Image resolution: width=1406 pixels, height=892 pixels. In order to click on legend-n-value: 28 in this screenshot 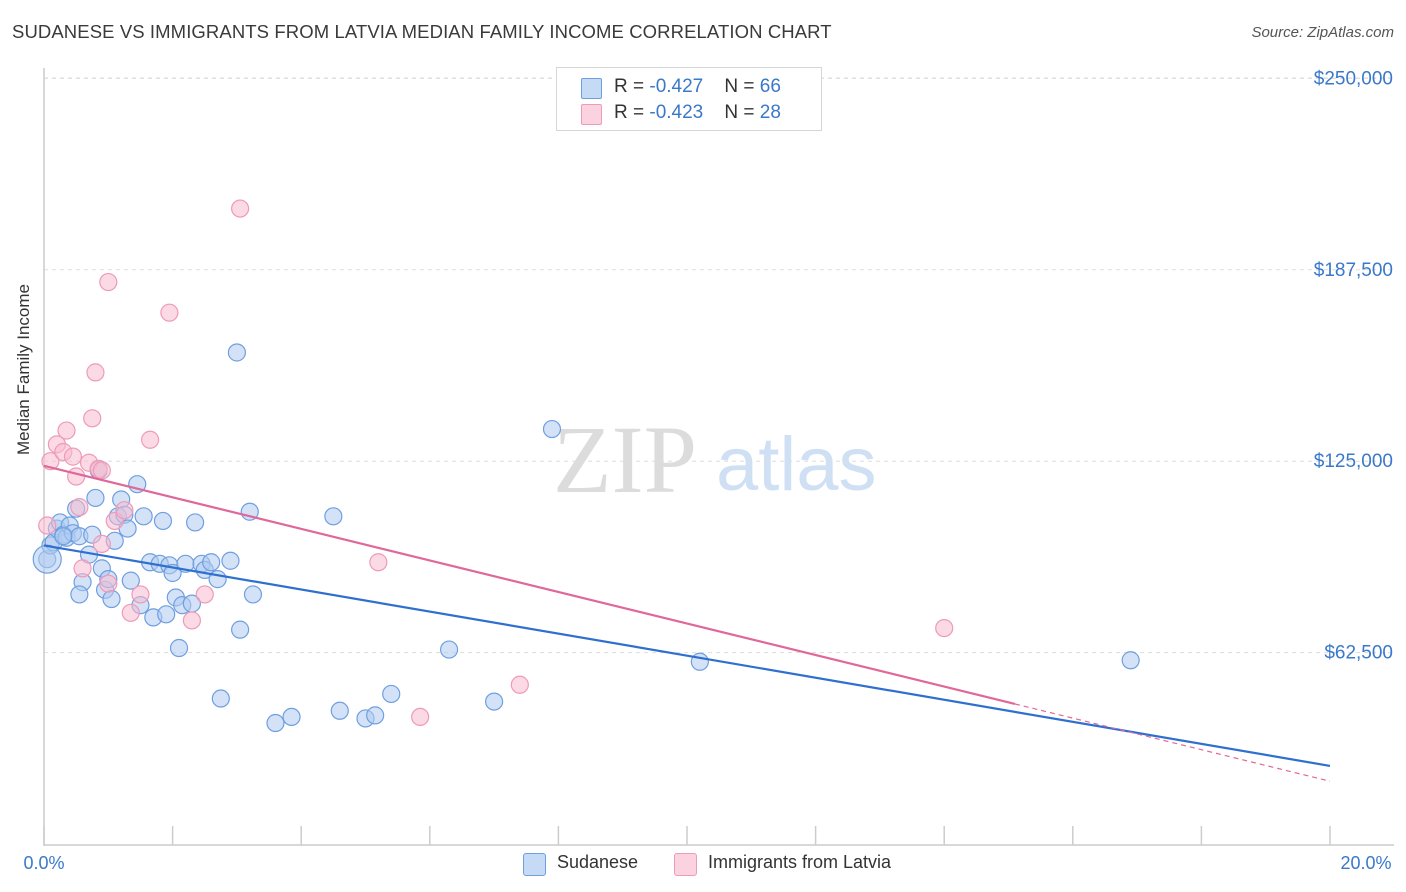, I will do `click(770, 112)`.